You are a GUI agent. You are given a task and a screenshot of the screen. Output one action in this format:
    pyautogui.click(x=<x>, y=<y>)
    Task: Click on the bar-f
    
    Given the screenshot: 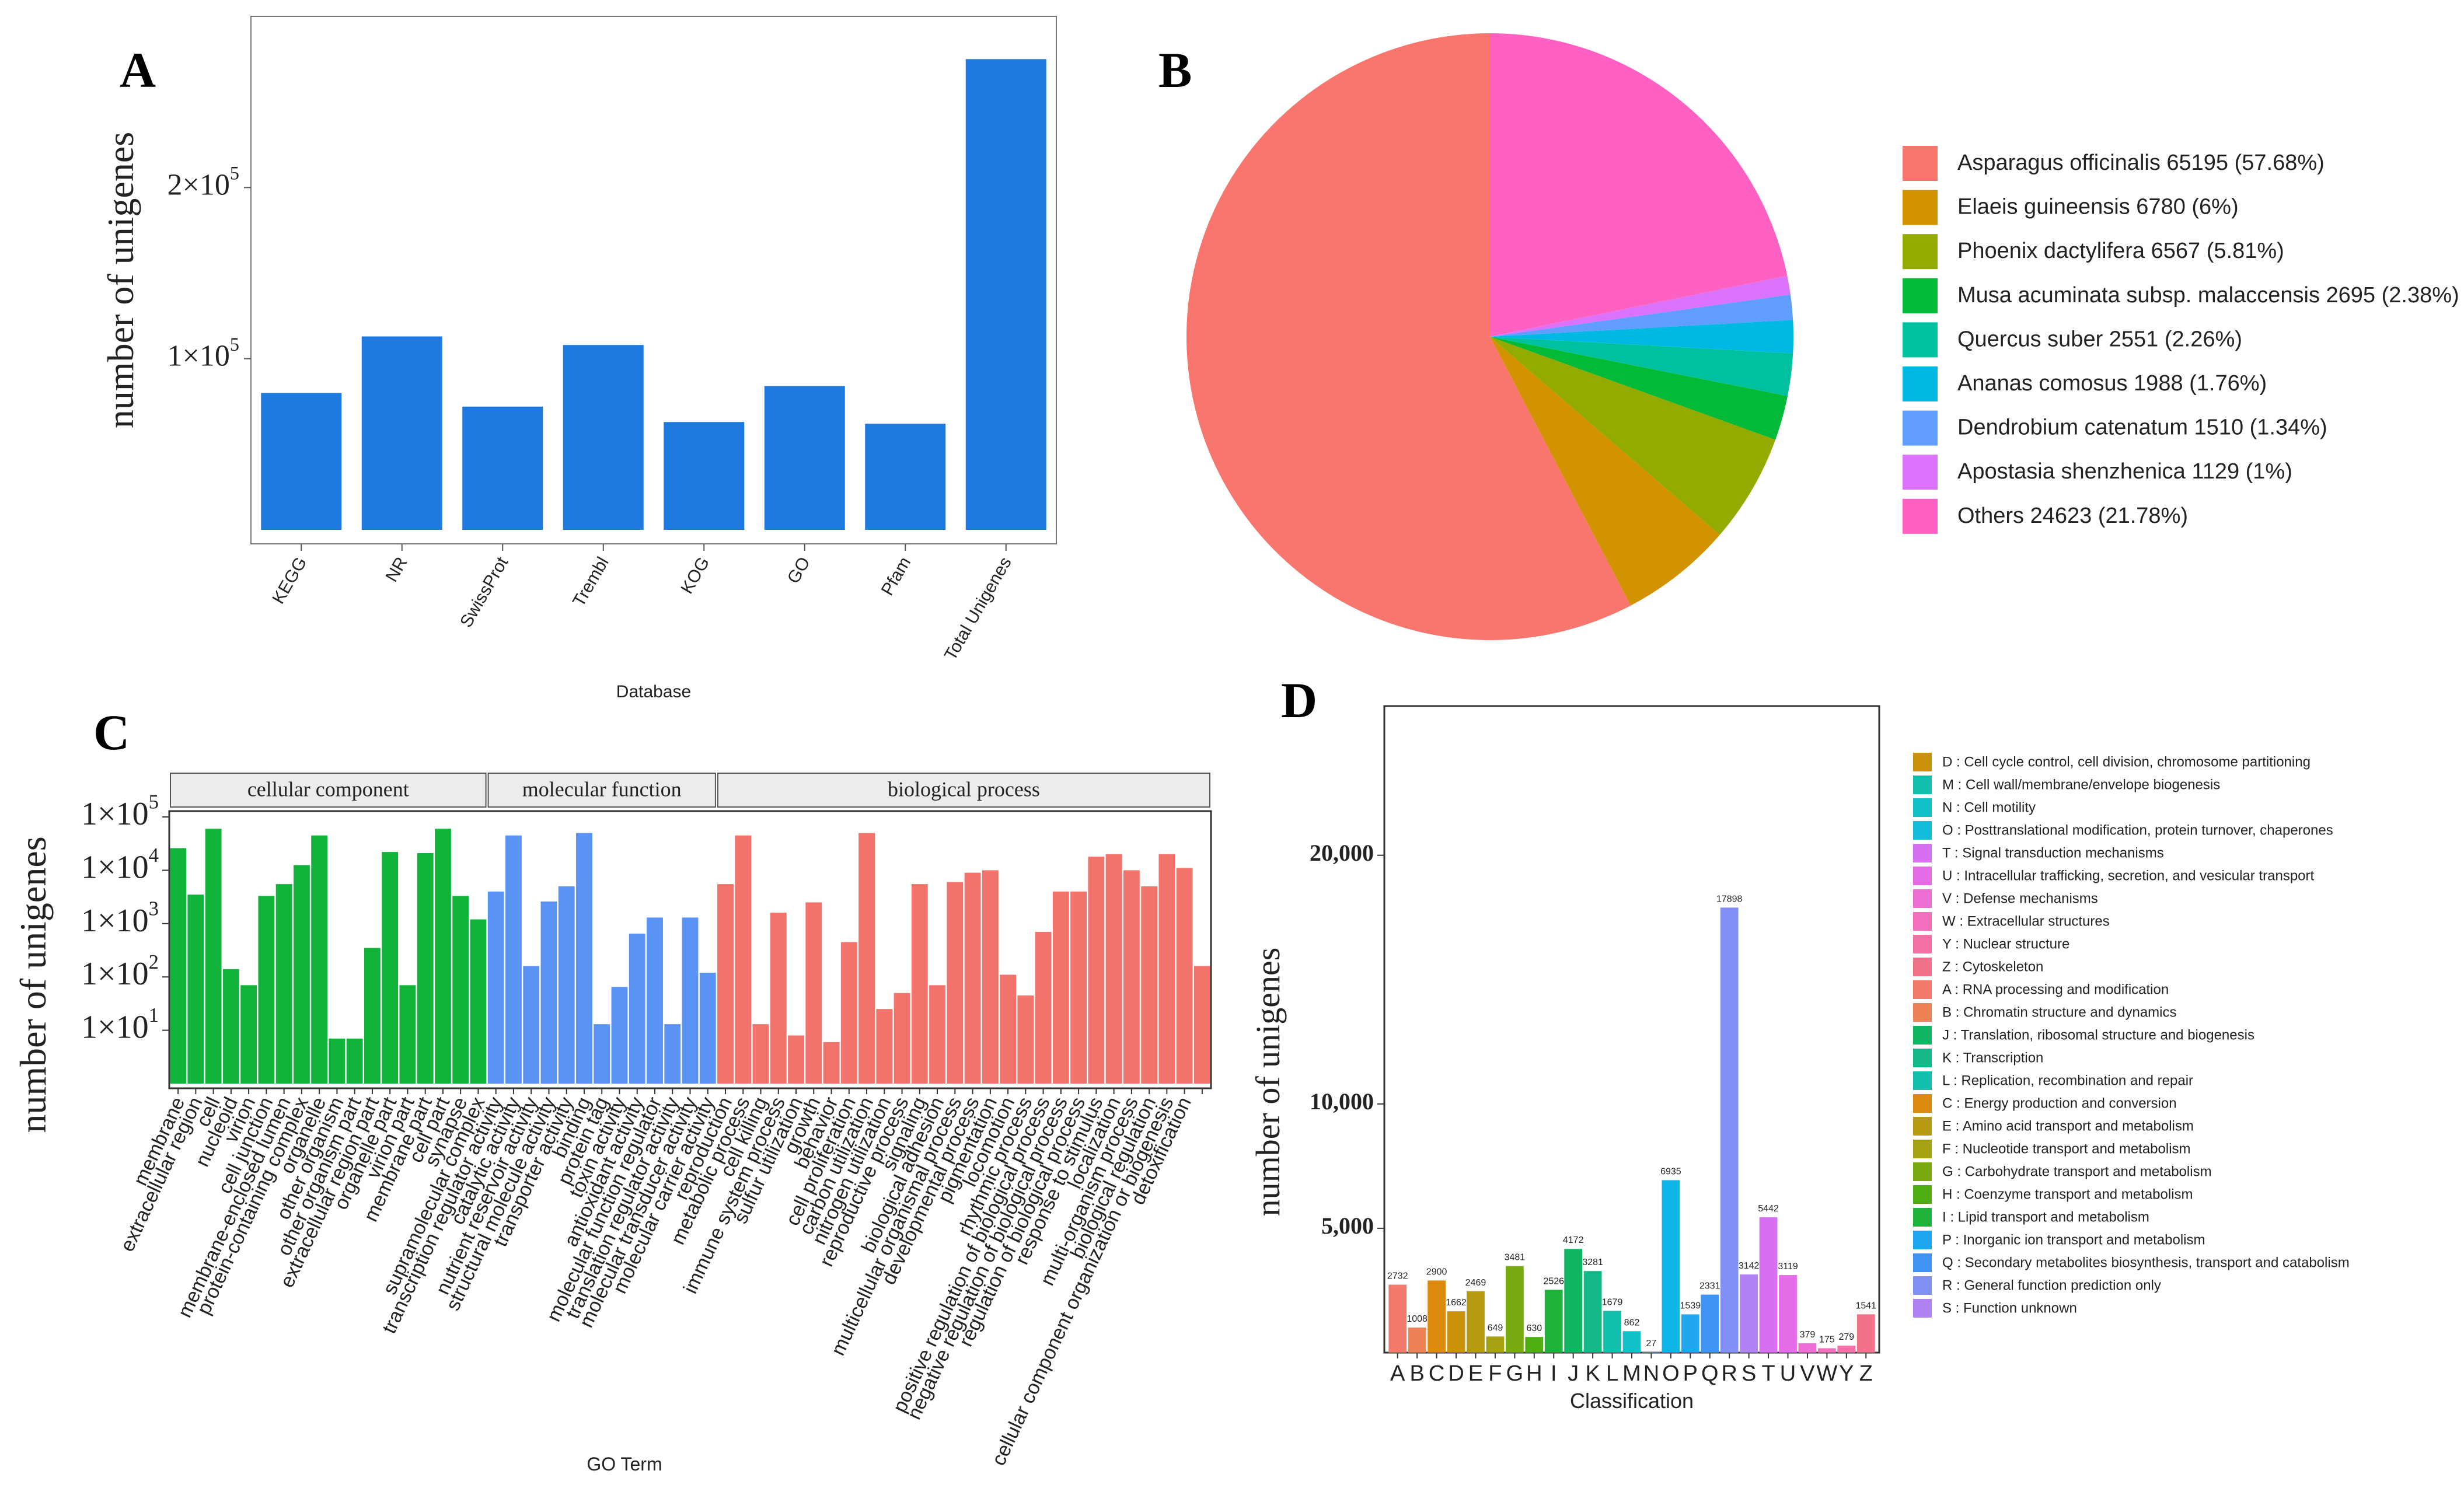 What is the action you would take?
    pyautogui.click(x=1496, y=1344)
    